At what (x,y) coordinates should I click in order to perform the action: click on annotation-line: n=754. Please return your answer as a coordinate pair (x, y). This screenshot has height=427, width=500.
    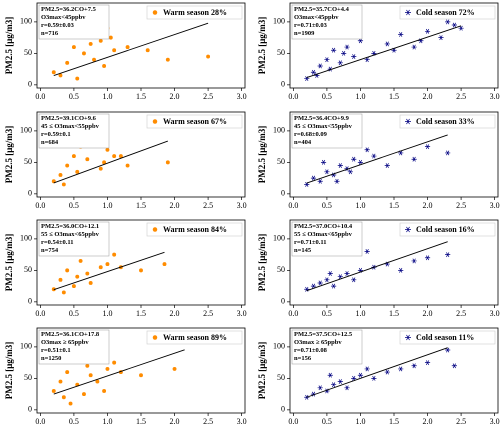
    Looking at the image, I should click on (50, 250).